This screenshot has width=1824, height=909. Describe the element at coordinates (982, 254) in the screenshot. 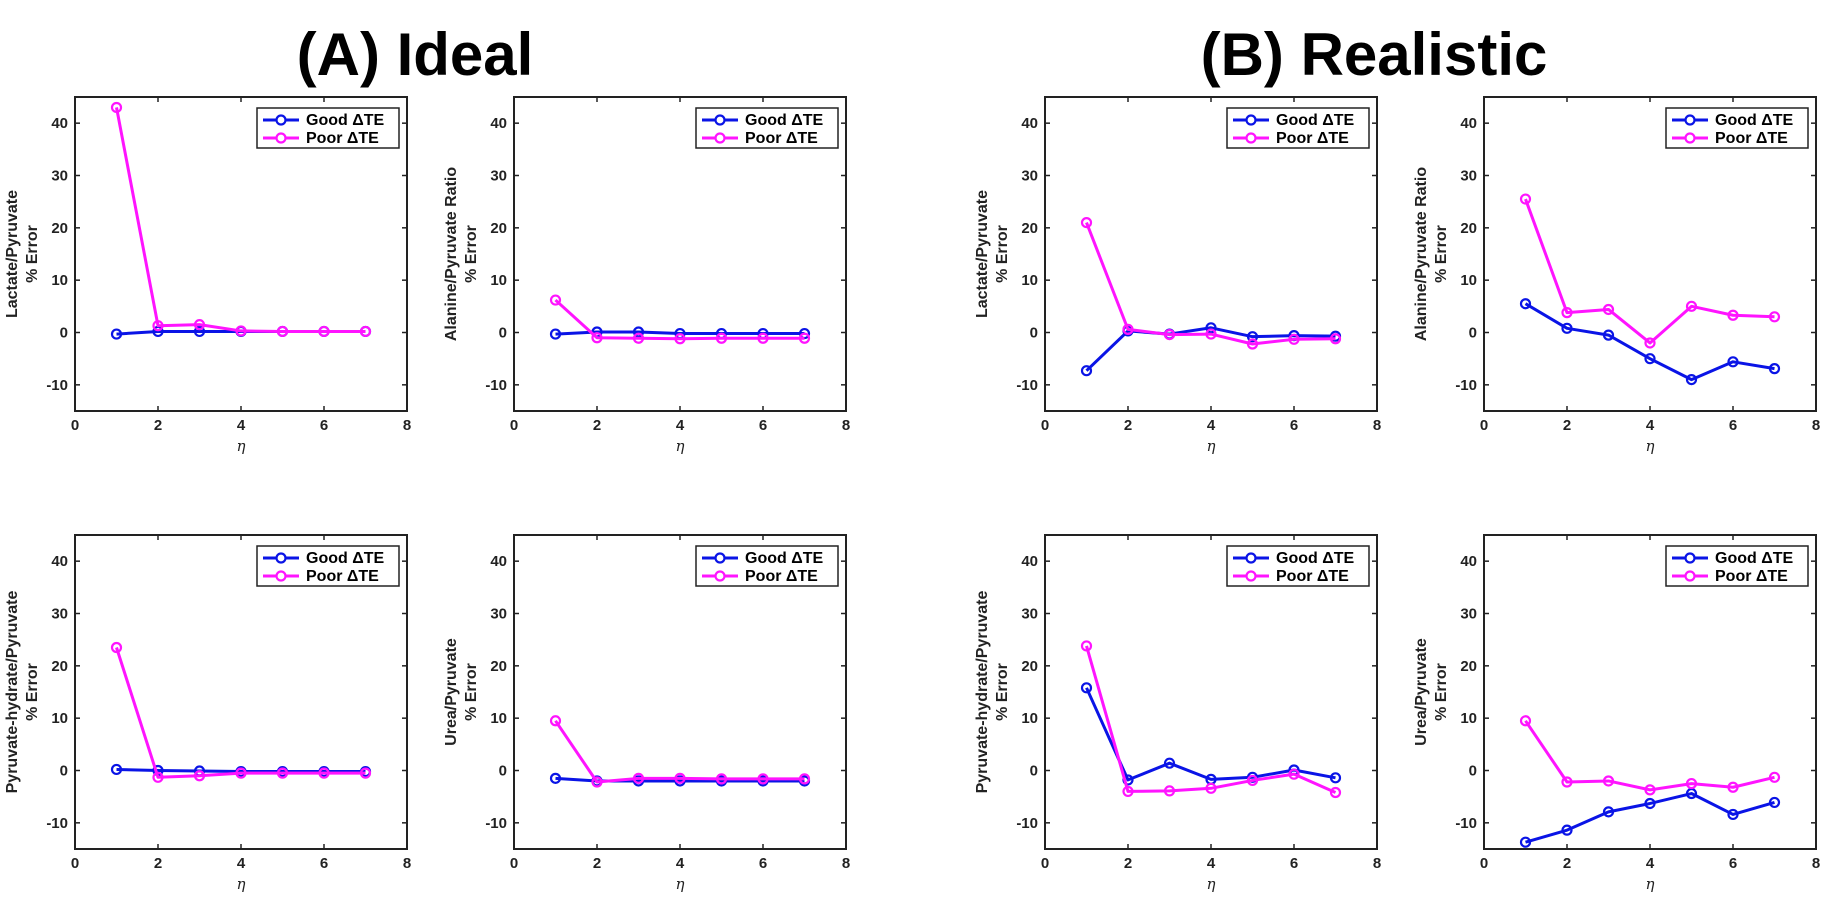

I see `y-axis-label: Lactate/Pyruvate` at that location.